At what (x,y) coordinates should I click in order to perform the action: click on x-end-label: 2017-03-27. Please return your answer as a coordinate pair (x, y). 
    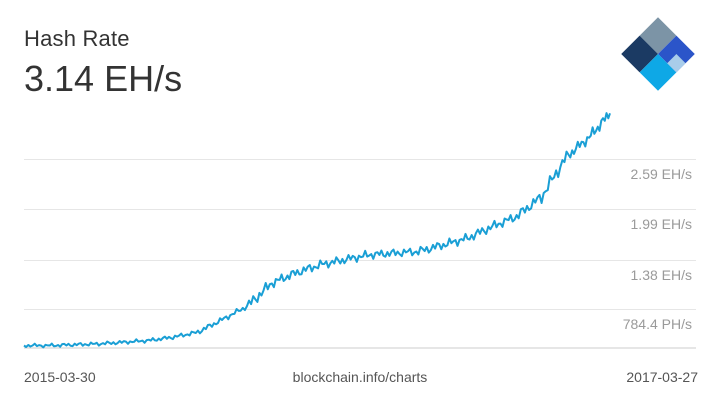
    Looking at the image, I should click on (662, 377).